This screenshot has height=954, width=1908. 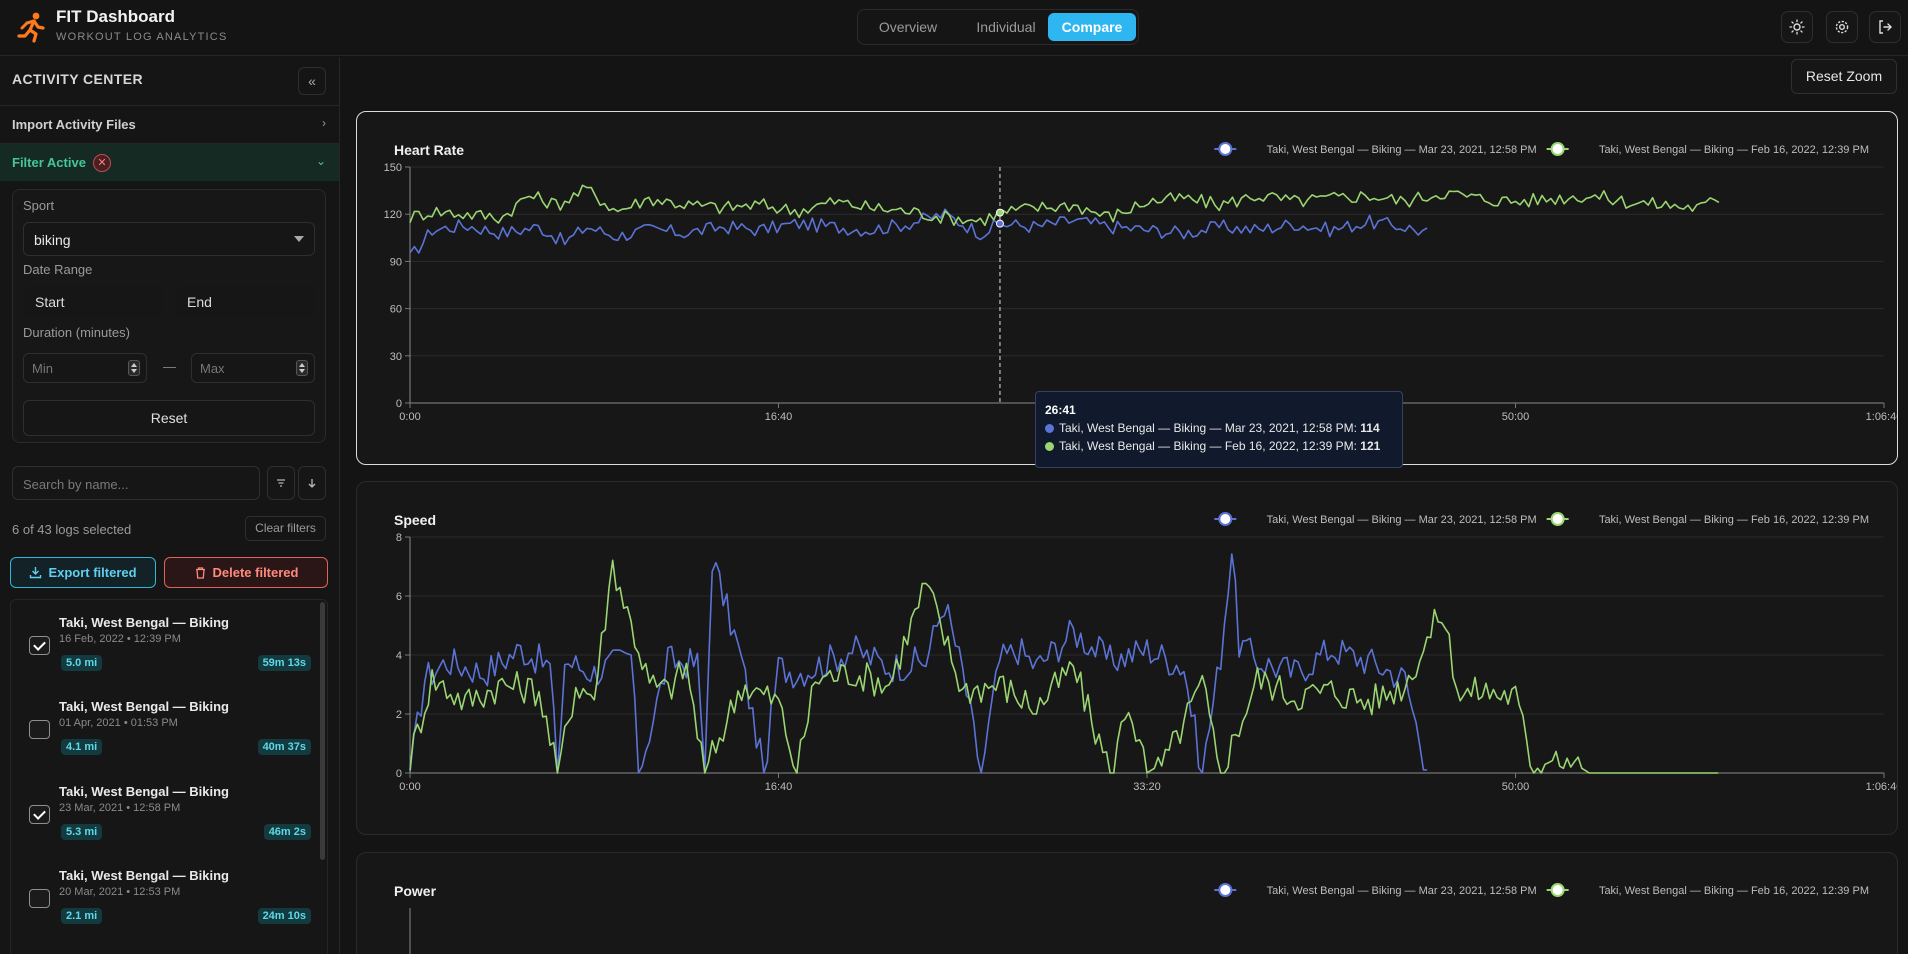 I want to click on duration-badge: 40m 37s, so click(x=284, y=747).